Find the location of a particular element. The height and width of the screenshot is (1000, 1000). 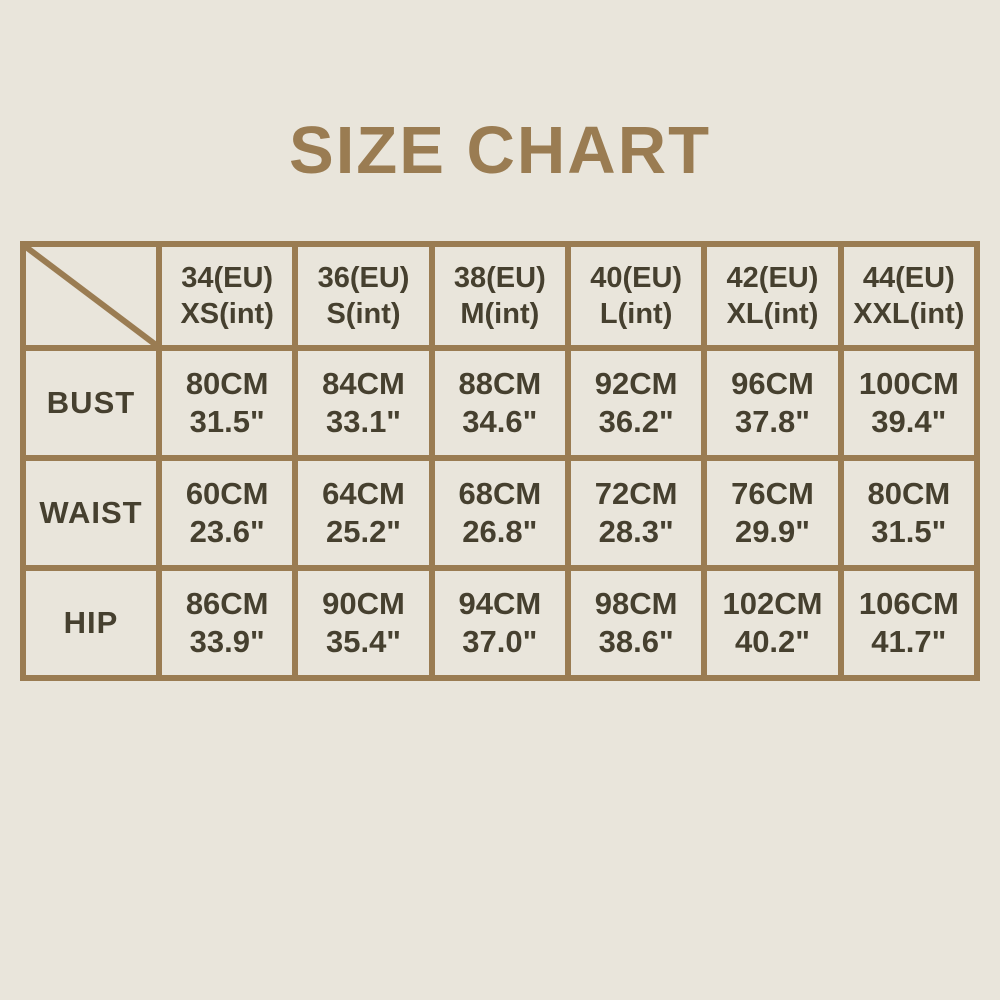

size-eu-label: 34(EU) is located at coordinates (227, 278).